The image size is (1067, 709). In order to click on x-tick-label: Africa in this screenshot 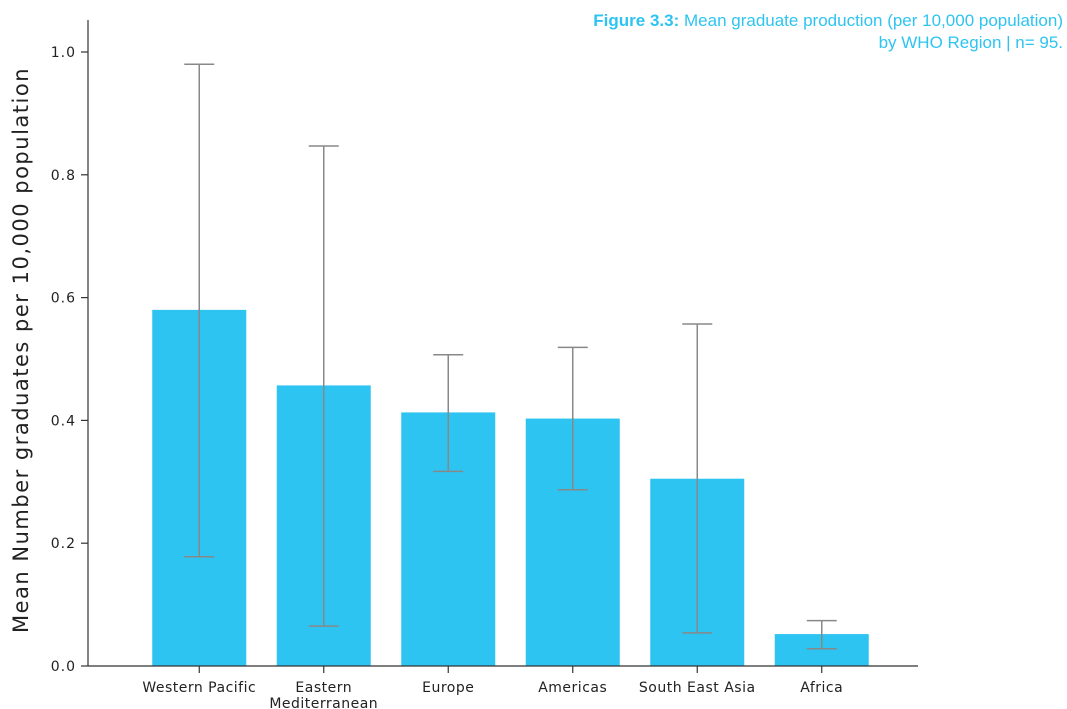, I will do `click(821, 688)`.